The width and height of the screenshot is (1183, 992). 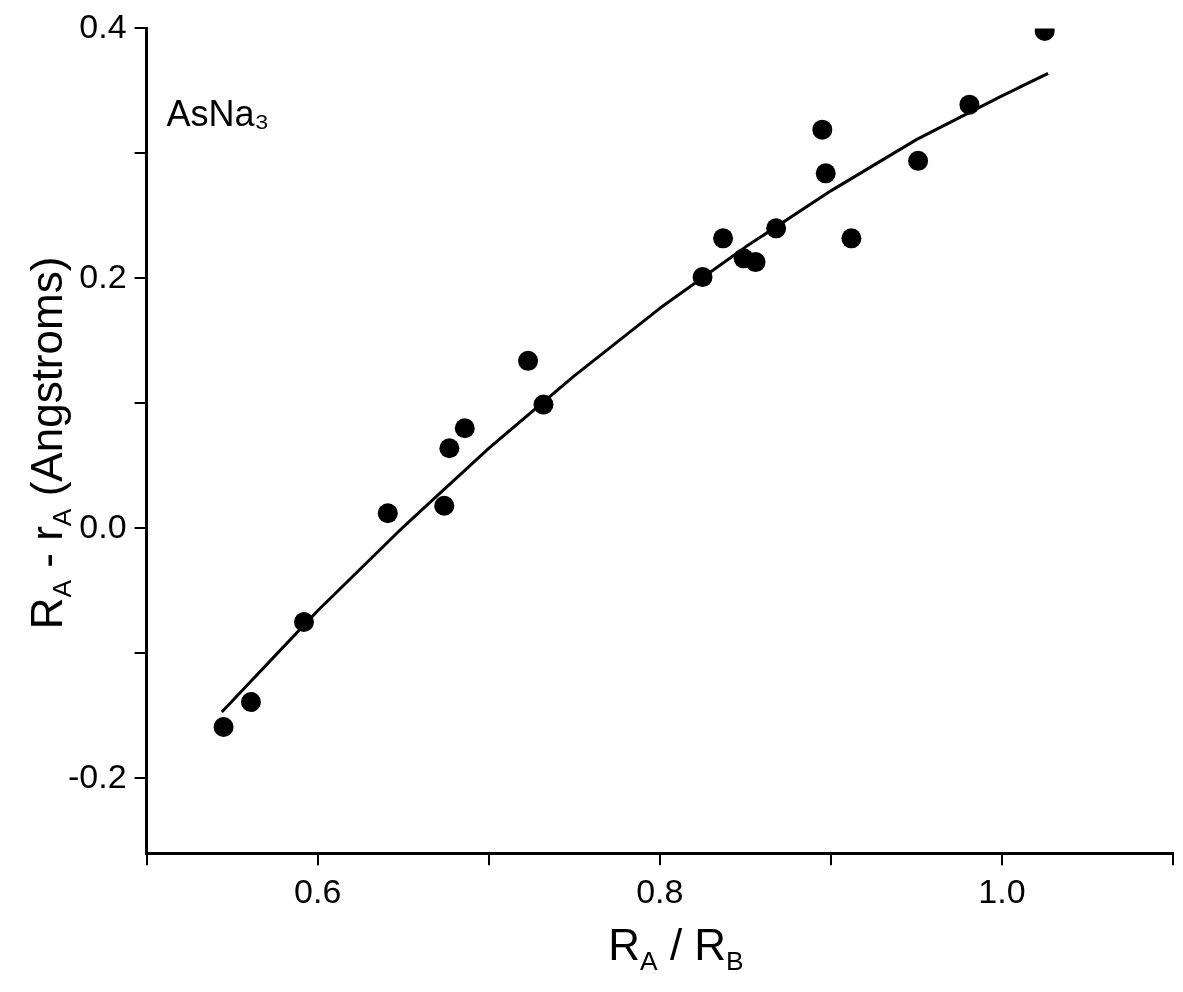 What do you see at coordinates (676, 948) in the screenshot?
I see `x-axis-title: R$_{A}$ / R$_{B}$` at bounding box center [676, 948].